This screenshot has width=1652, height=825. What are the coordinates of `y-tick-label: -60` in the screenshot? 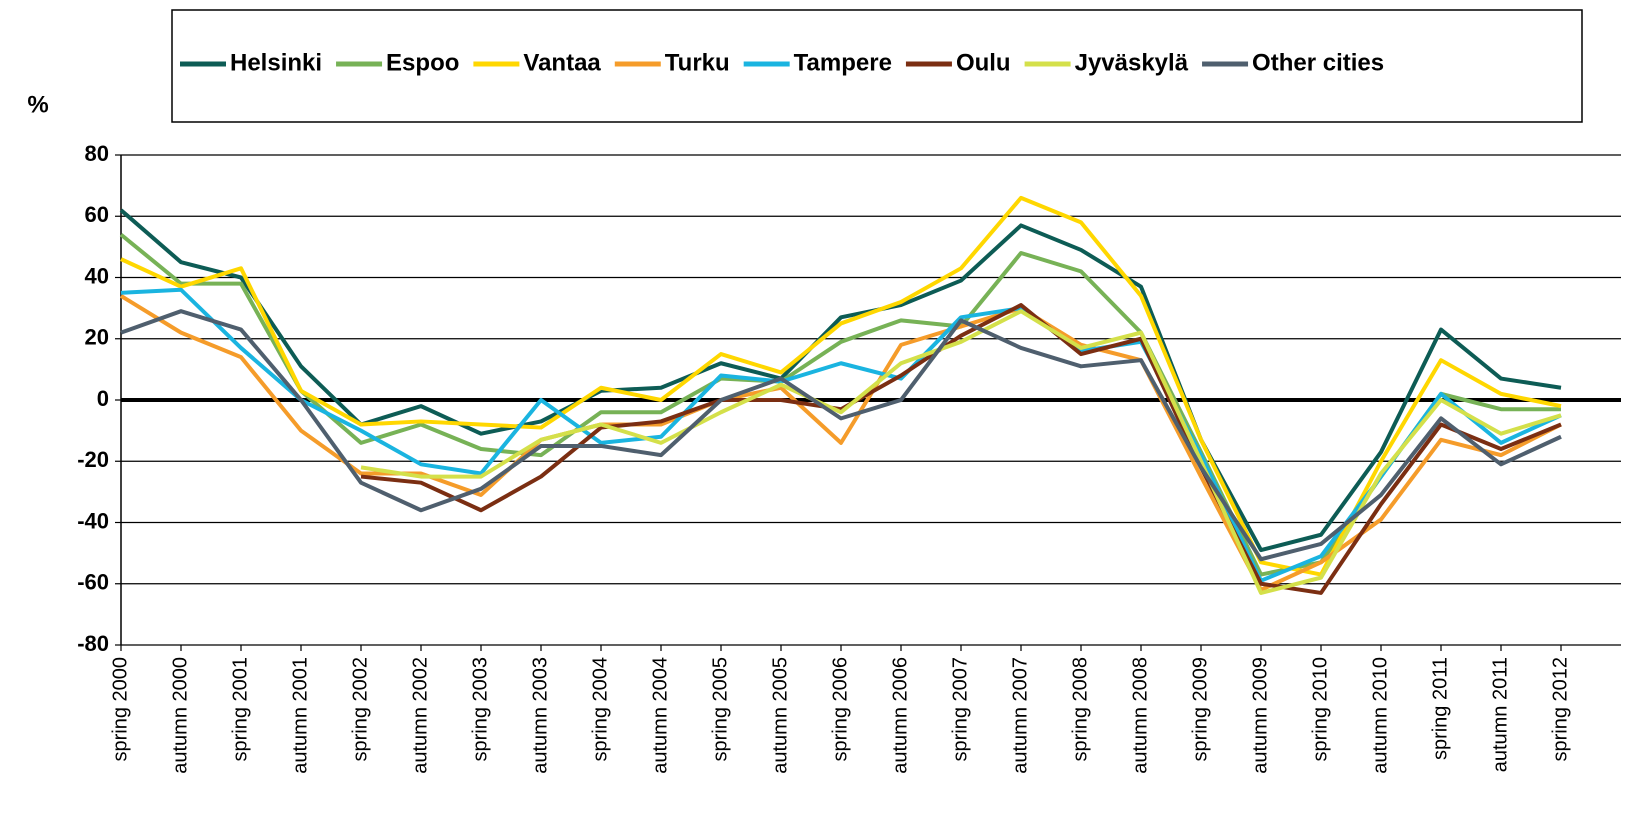 It's located at (93, 582).